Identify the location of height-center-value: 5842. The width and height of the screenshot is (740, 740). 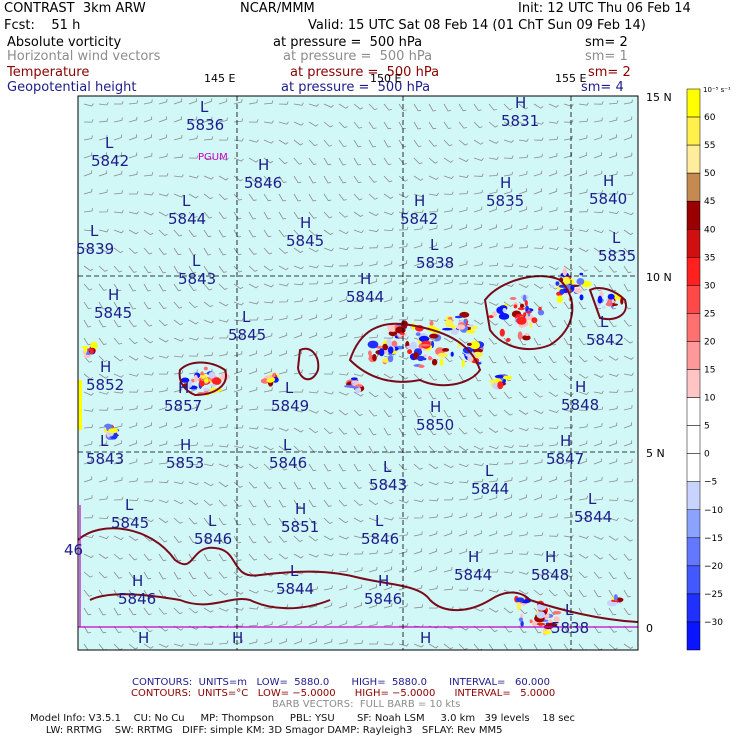
(419, 219).